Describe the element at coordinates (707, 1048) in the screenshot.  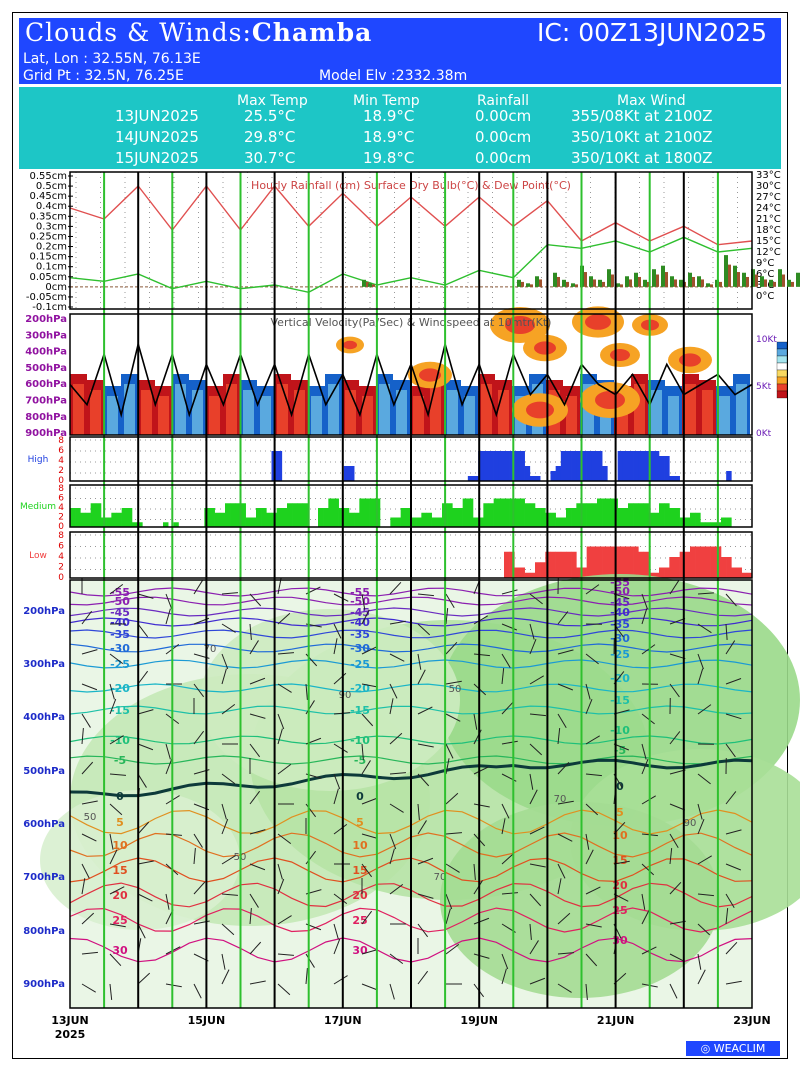
I see `circle-o-icon: ◎` at that location.